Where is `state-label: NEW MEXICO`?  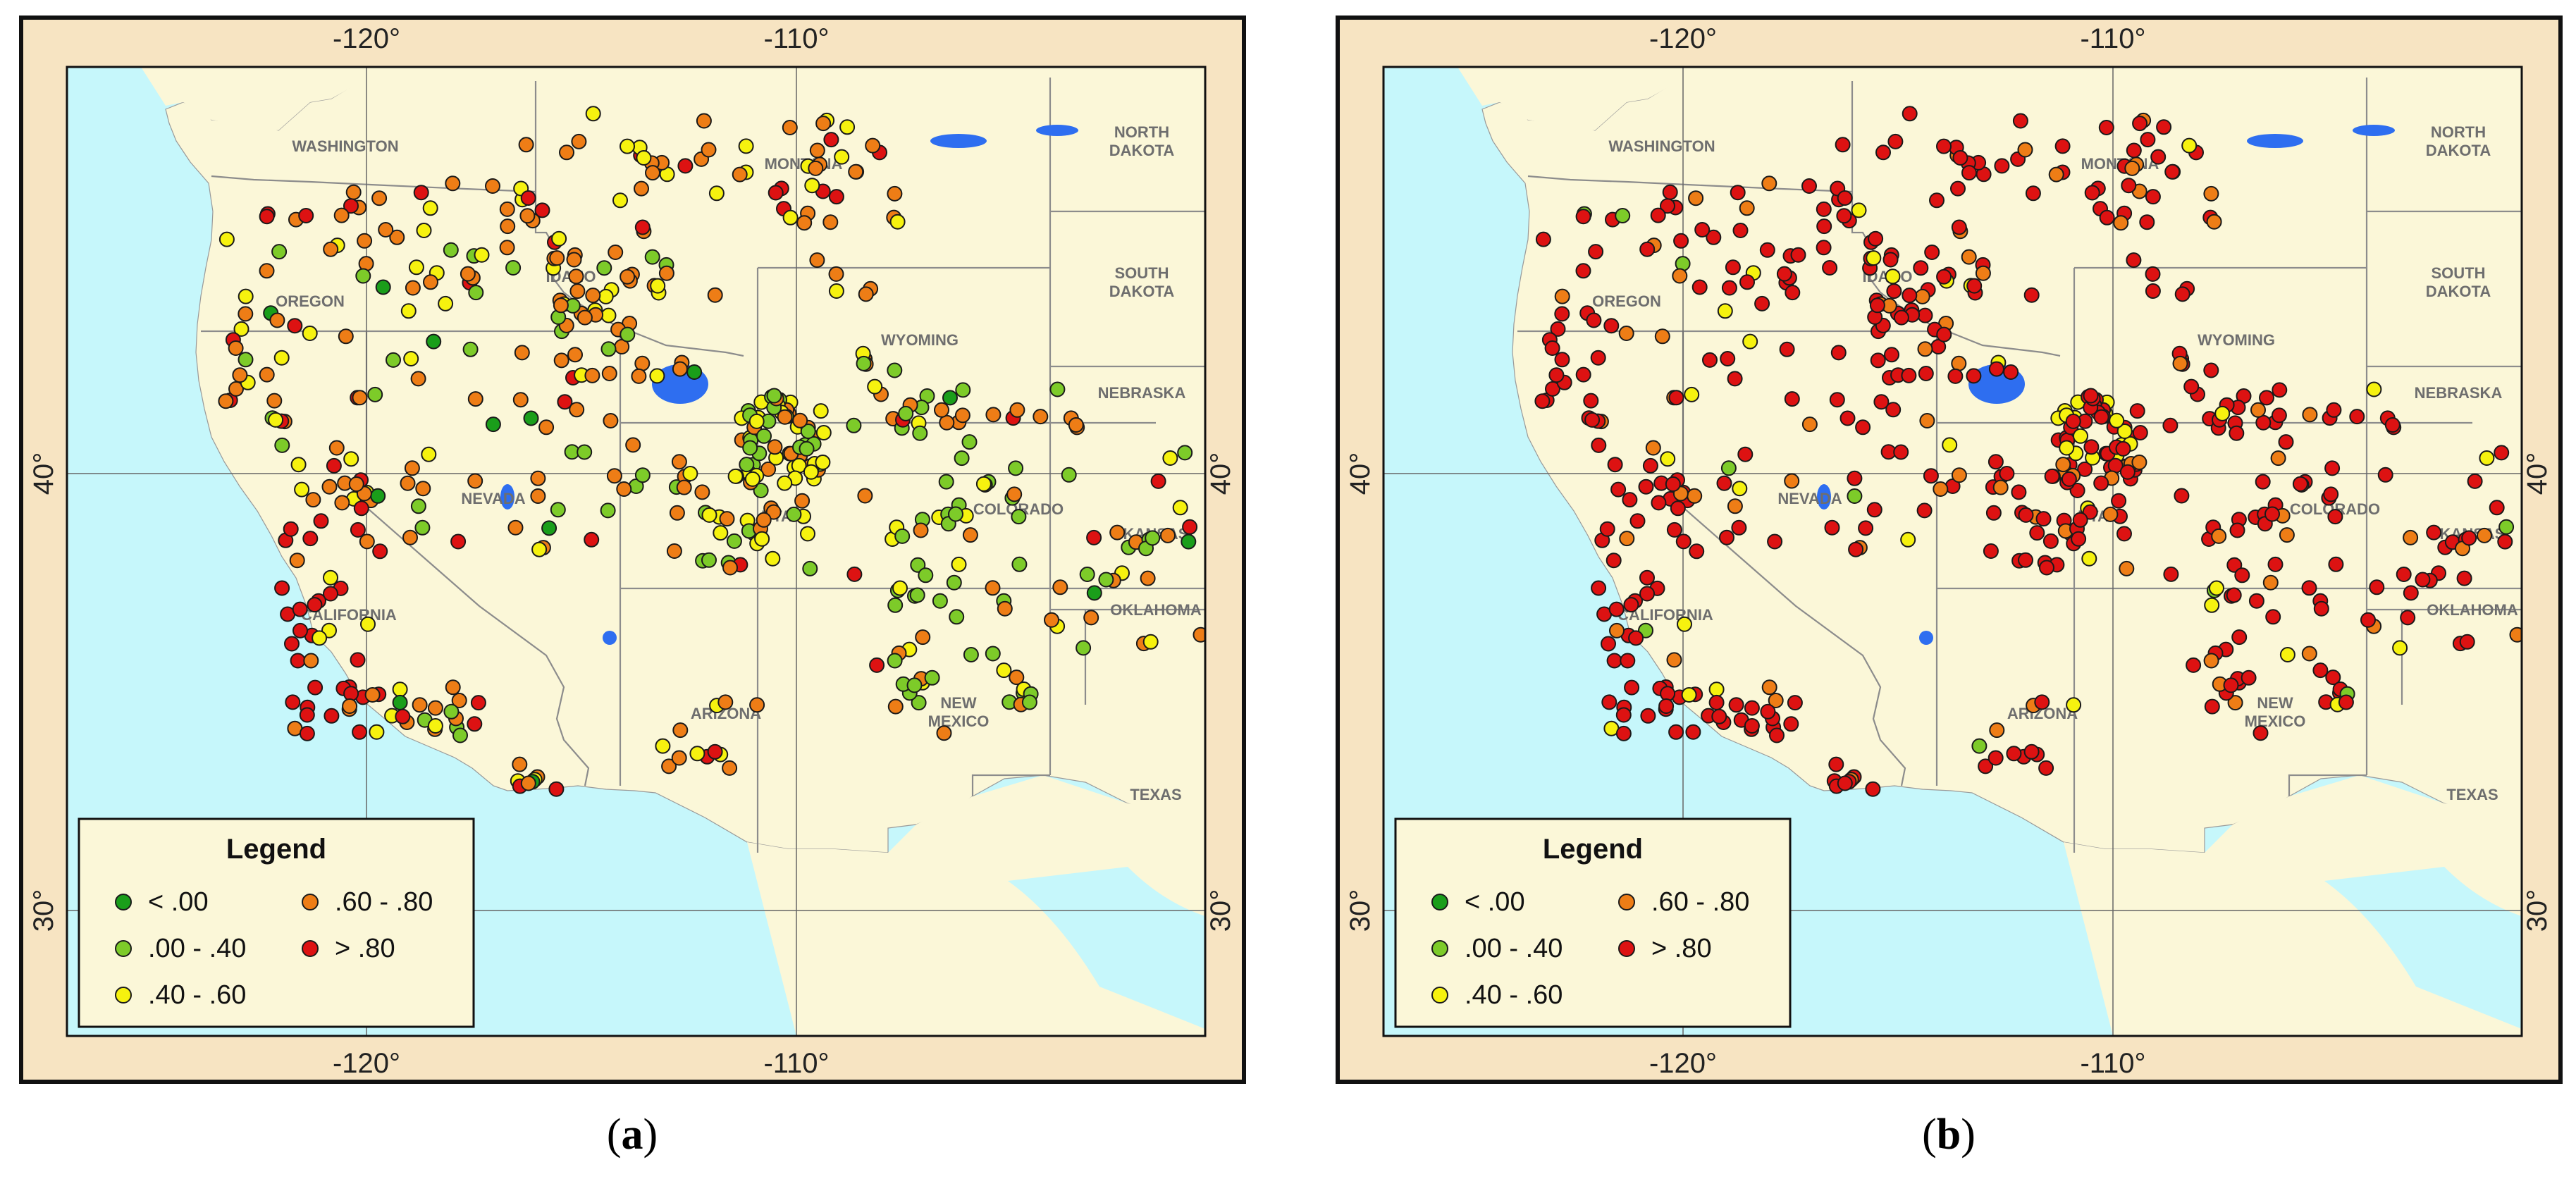
state-label: NEW MEXICO is located at coordinates (959, 712).